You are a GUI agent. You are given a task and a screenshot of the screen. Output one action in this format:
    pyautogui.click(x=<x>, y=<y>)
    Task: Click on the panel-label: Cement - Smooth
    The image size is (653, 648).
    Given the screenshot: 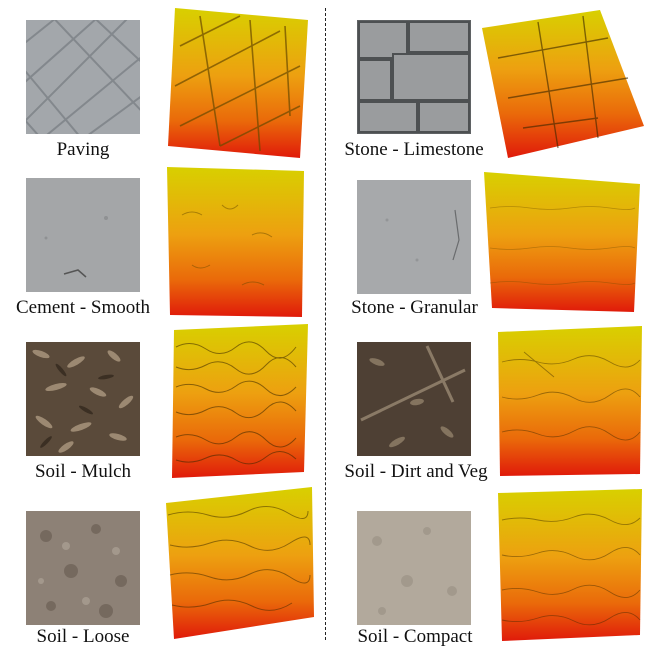 What is the action you would take?
    pyautogui.click(x=83, y=307)
    